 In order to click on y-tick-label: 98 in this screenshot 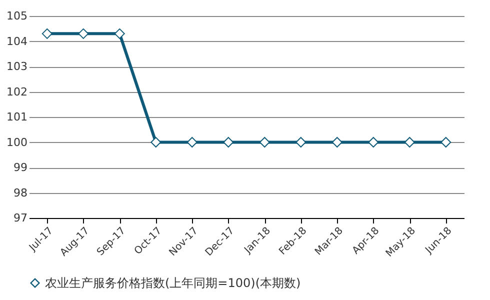, I will do `click(21, 193)`.